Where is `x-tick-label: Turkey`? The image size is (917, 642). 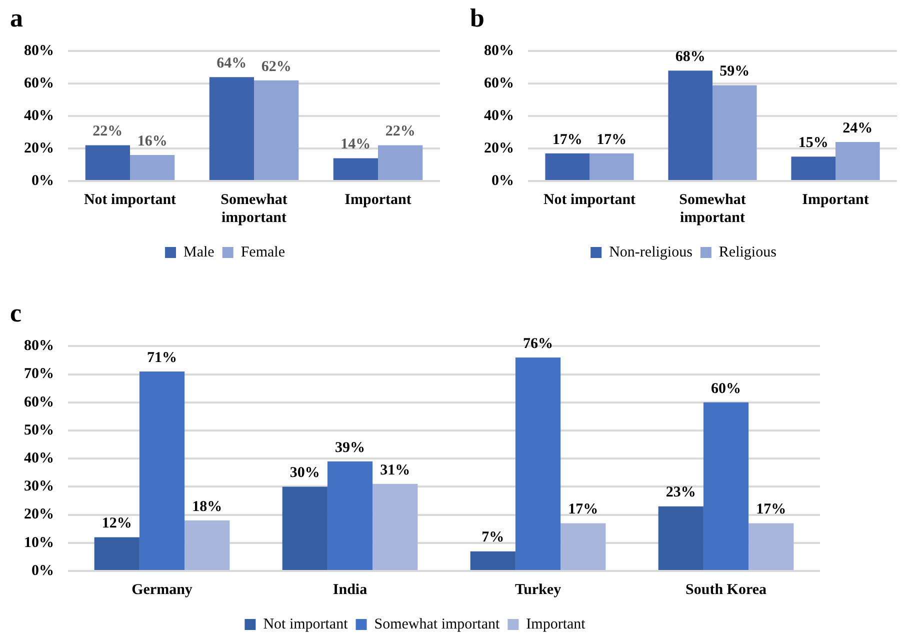
x-tick-label: Turkey is located at coordinates (538, 590).